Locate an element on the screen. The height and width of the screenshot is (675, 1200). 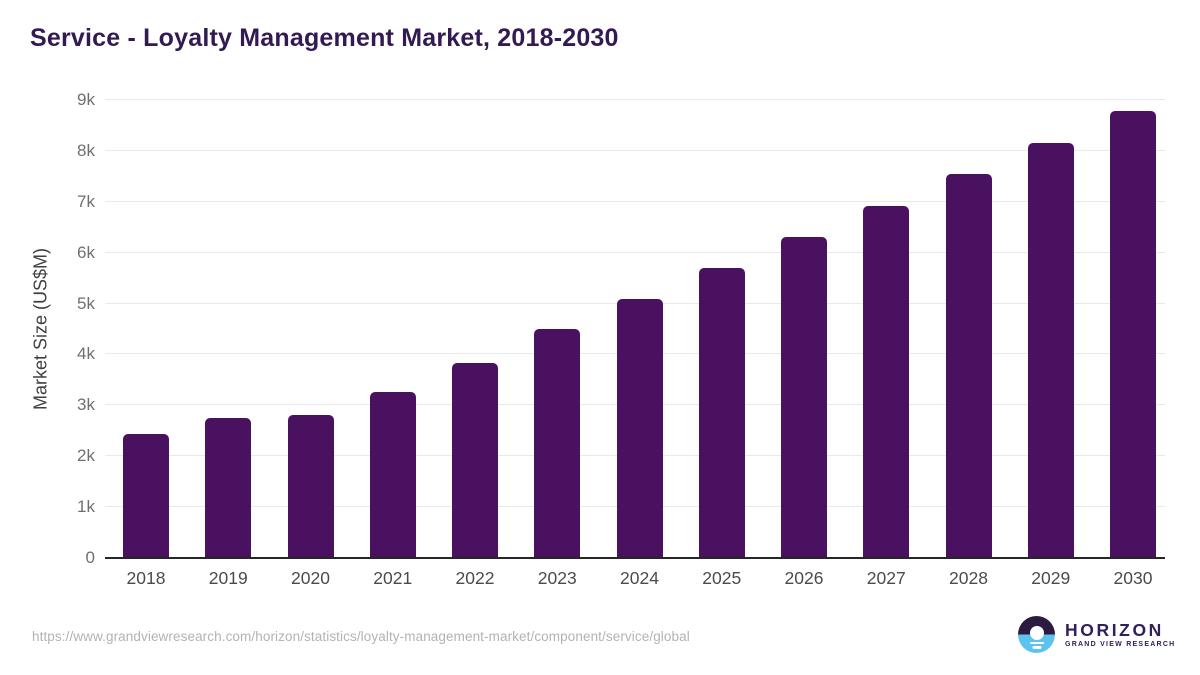
bar-2023 is located at coordinates (557, 443).